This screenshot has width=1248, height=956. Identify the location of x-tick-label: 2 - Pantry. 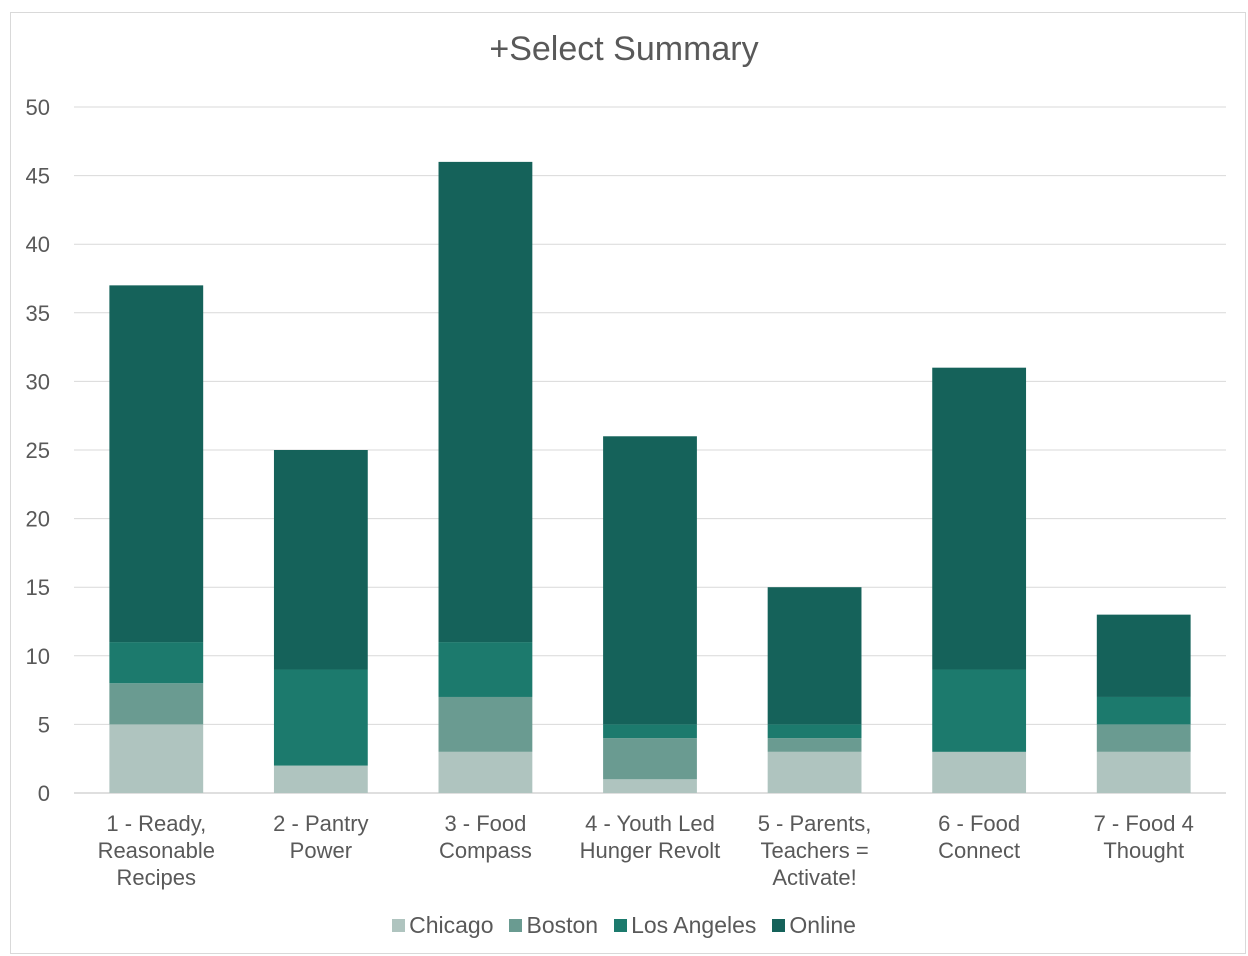
(320, 823).